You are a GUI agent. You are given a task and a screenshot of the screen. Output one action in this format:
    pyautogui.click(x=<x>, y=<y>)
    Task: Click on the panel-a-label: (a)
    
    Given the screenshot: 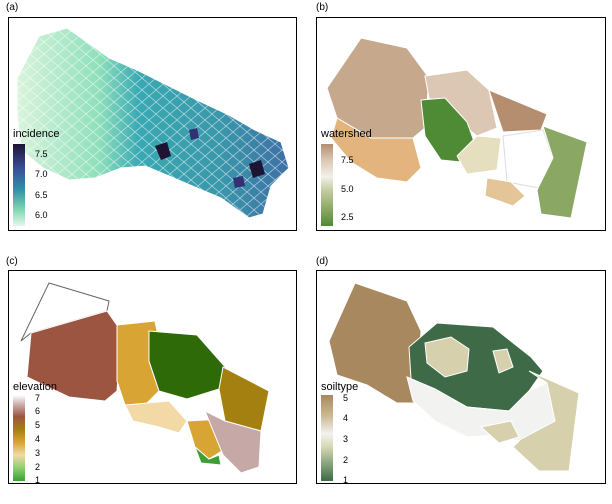 What is the action you would take?
    pyautogui.click(x=12, y=7)
    